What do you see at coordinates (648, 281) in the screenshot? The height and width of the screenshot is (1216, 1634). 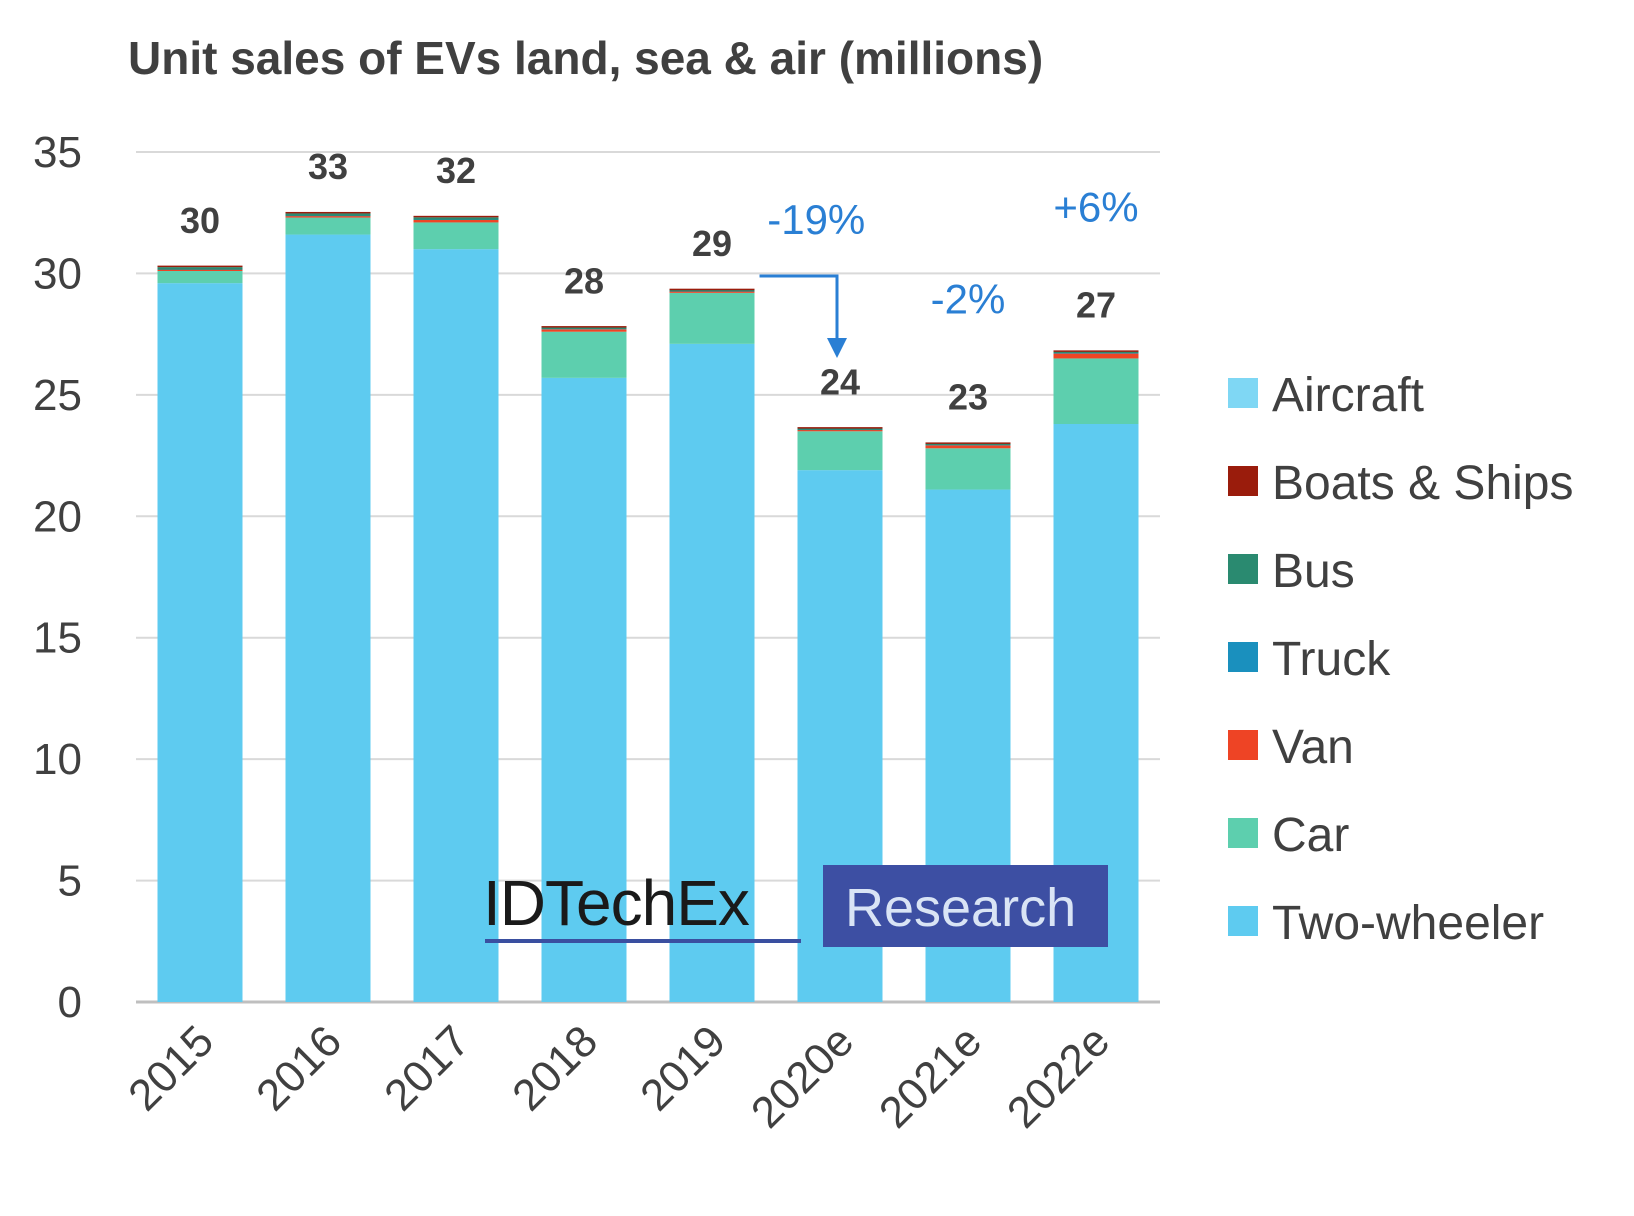 I see `total-labels: 30 33 32 28 29 24 23 27` at bounding box center [648, 281].